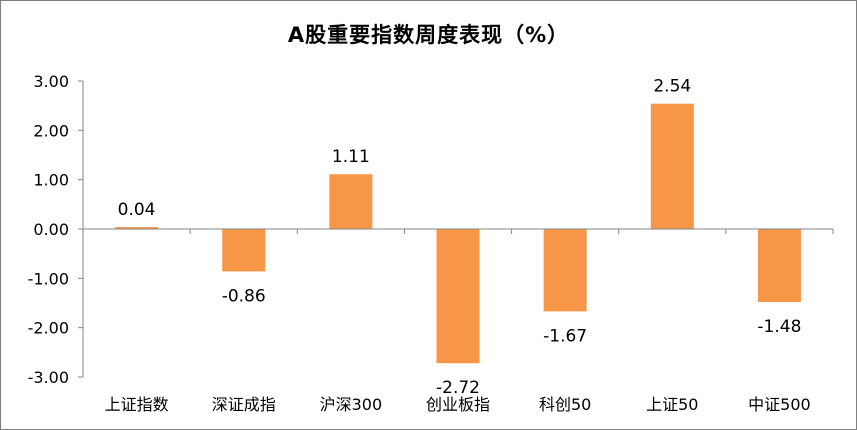 This screenshot has height=430, width=857. Describe the element at coordinates (137, 210) in the screenshot. I see `data-label: 0.04` at that location.